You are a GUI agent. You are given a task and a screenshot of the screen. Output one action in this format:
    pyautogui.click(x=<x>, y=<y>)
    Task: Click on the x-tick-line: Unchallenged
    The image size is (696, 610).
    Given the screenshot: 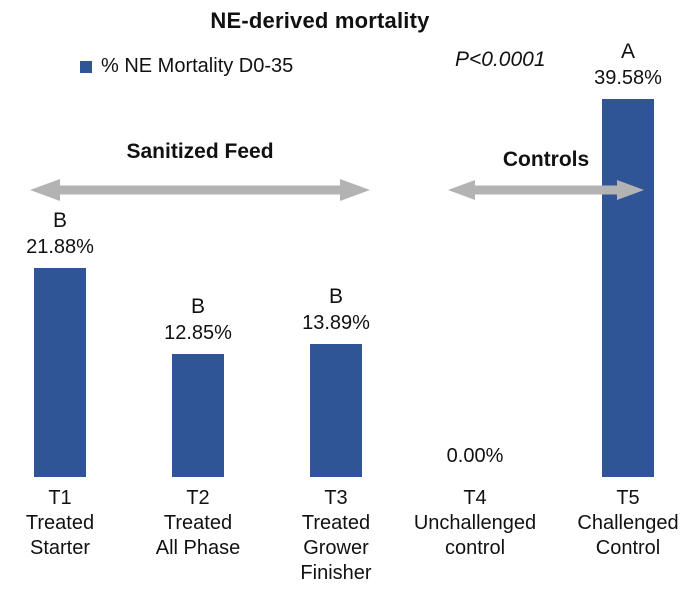 What is the action you would take?
    pyautogui.click(x=475, y=523)
    